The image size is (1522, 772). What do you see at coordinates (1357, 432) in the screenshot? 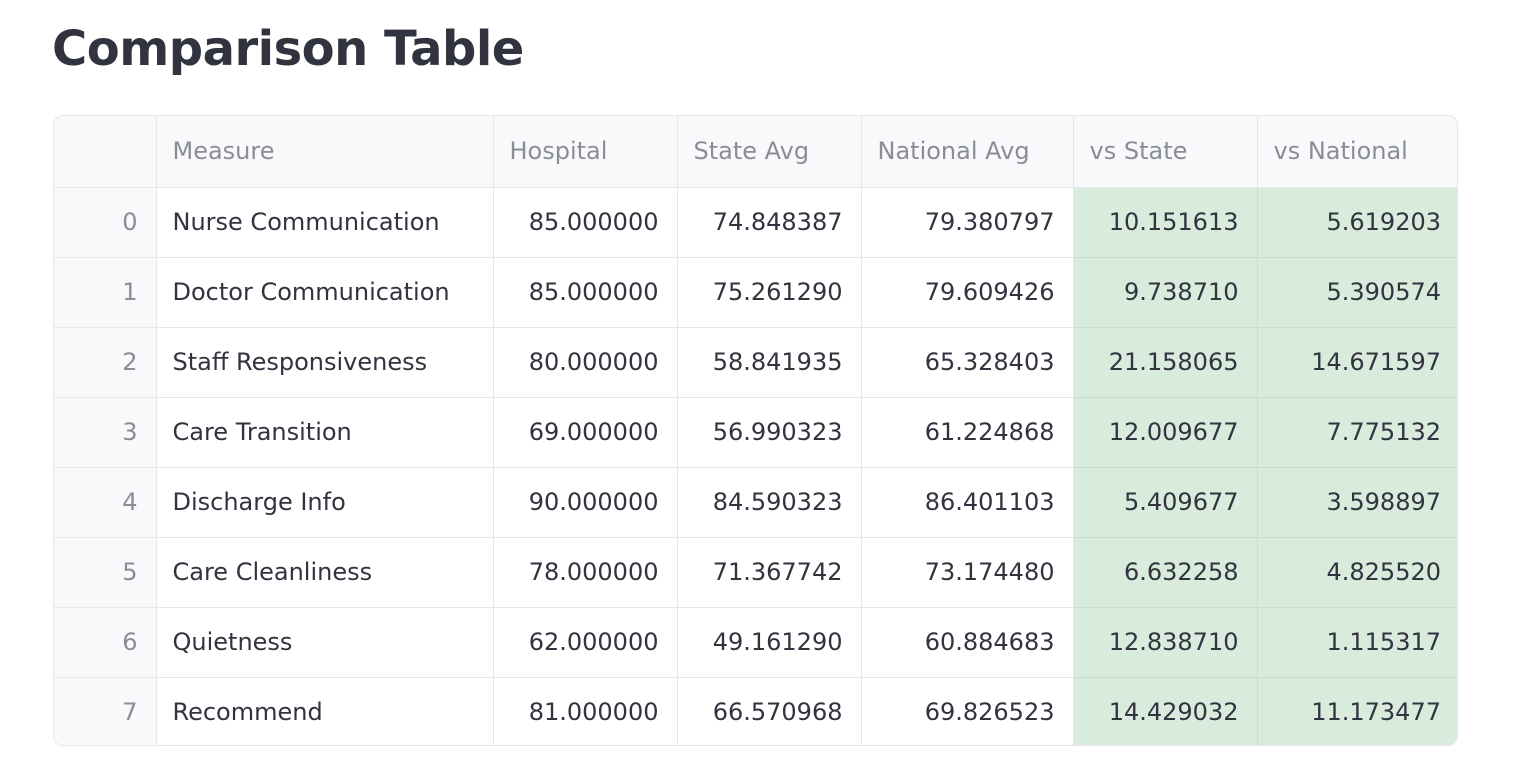
I see `vs-national-cell: 7.775132` at bounding box center [1357, 432].